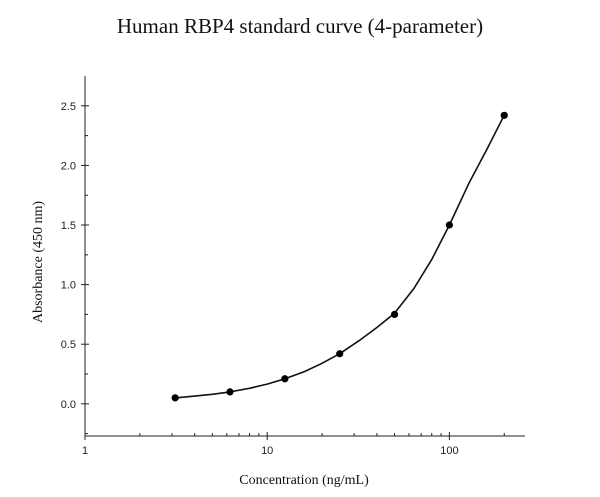 The width and height of the screenshot is (600, 497). What do you see at coordinates (68, 345) in the screenshot?
I see `y-tick-label: 0.5` at bounding box center [68, 345].